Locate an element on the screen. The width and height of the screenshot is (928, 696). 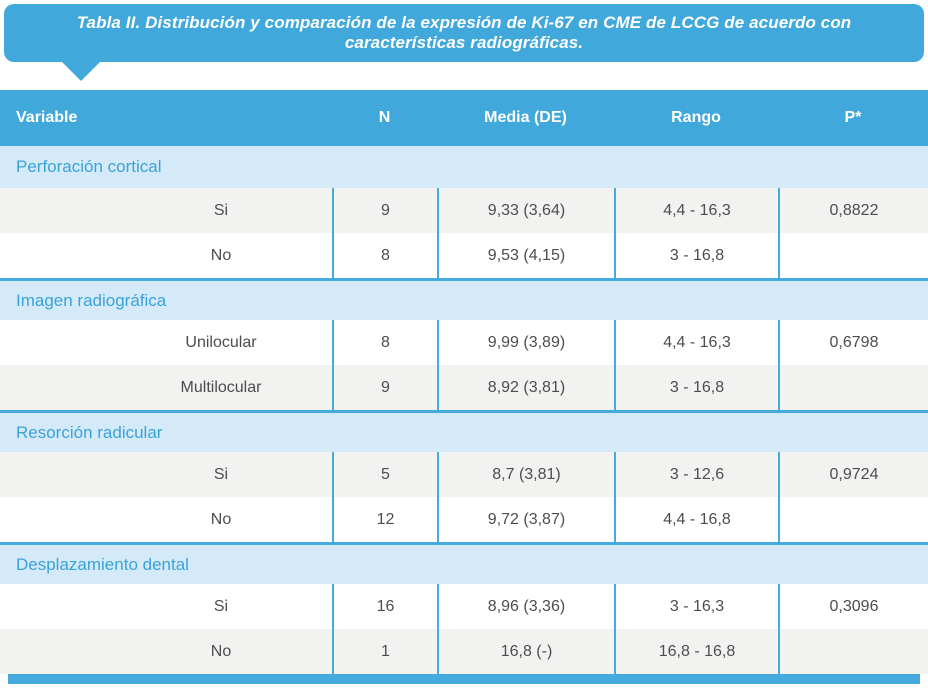
cell-variable: Multilocular is located at coordinates (221, 387).